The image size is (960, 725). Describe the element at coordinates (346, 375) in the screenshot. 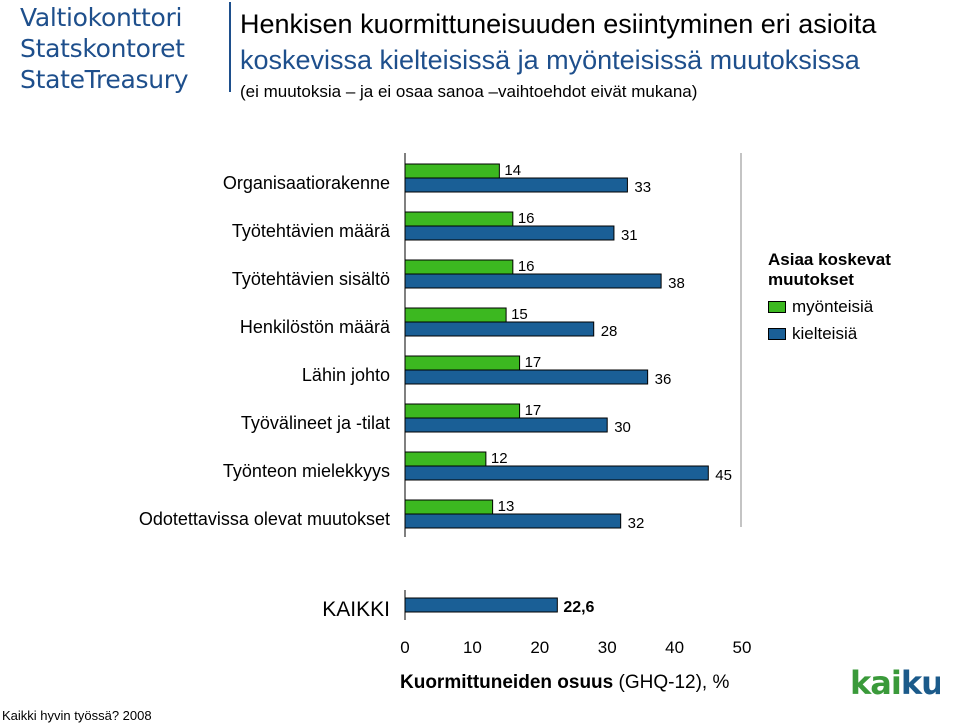

I see `category-label: Lähin johto` at that location.